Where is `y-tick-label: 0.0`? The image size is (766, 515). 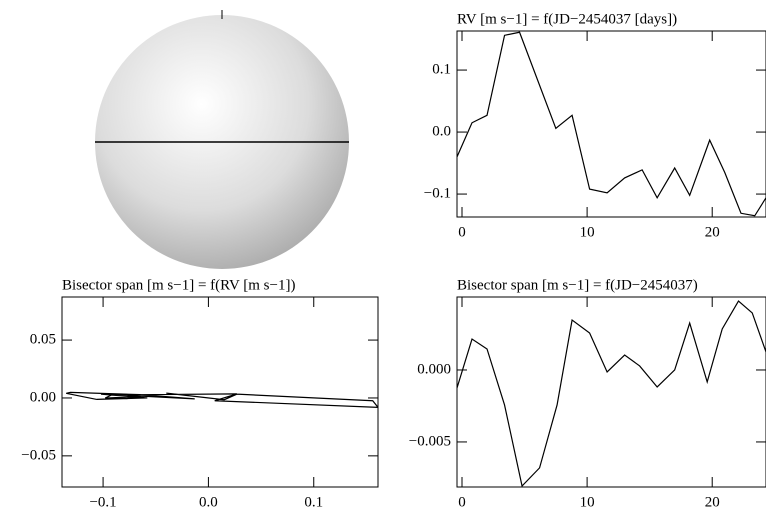
y-tick-label: 0.0 is located at coordinates (441, 131).